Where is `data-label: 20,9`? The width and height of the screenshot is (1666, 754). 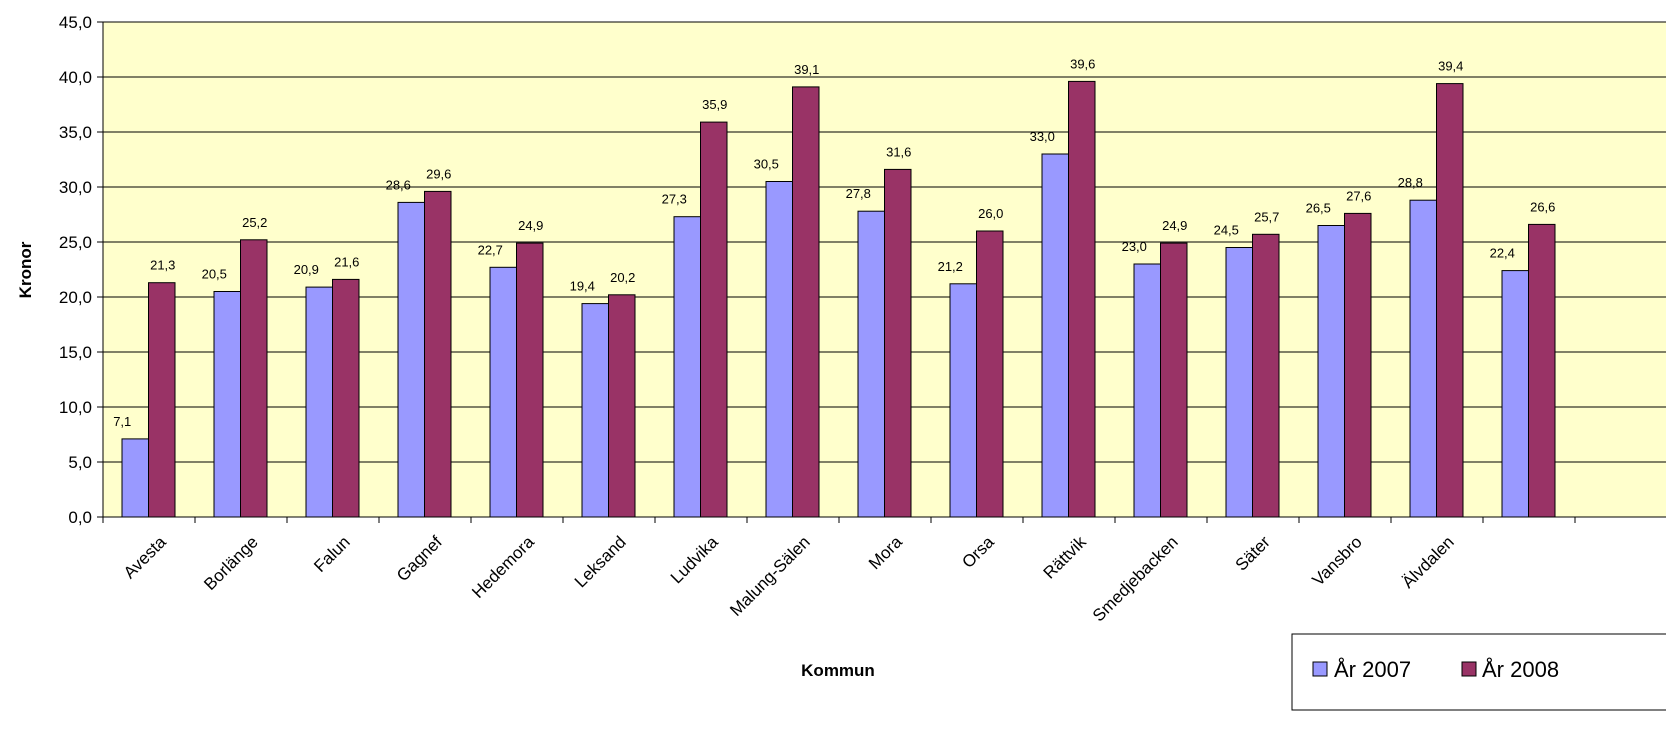 data-label: 20,9 is located at coordinates (306, 269).